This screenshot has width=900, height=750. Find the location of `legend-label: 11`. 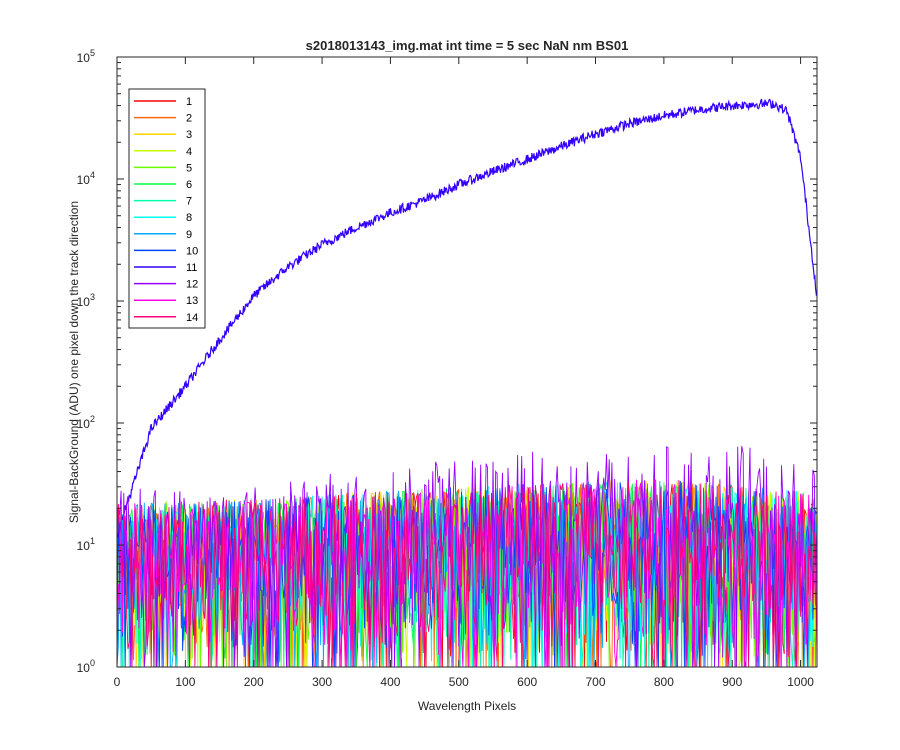

legend-label: 11 is located at coordinates (191, 268).